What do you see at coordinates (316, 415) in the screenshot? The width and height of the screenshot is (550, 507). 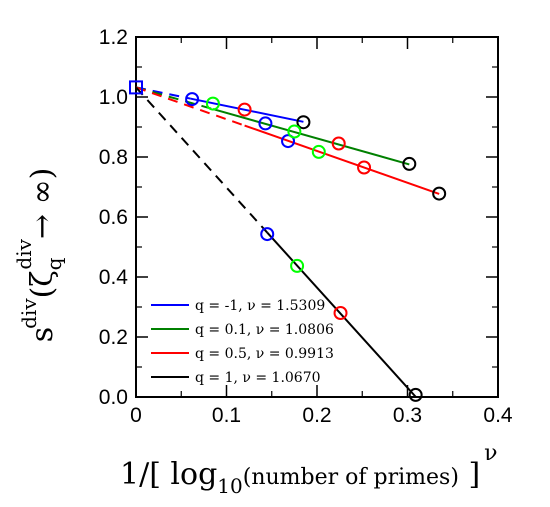 I see `x-tick-label: 0.2` at bounding box center [316, 415].